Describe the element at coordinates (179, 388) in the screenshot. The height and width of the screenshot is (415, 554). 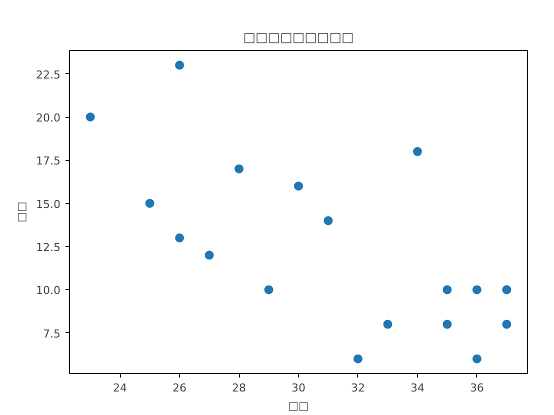
I see `x-tick-label: 26` at that location.